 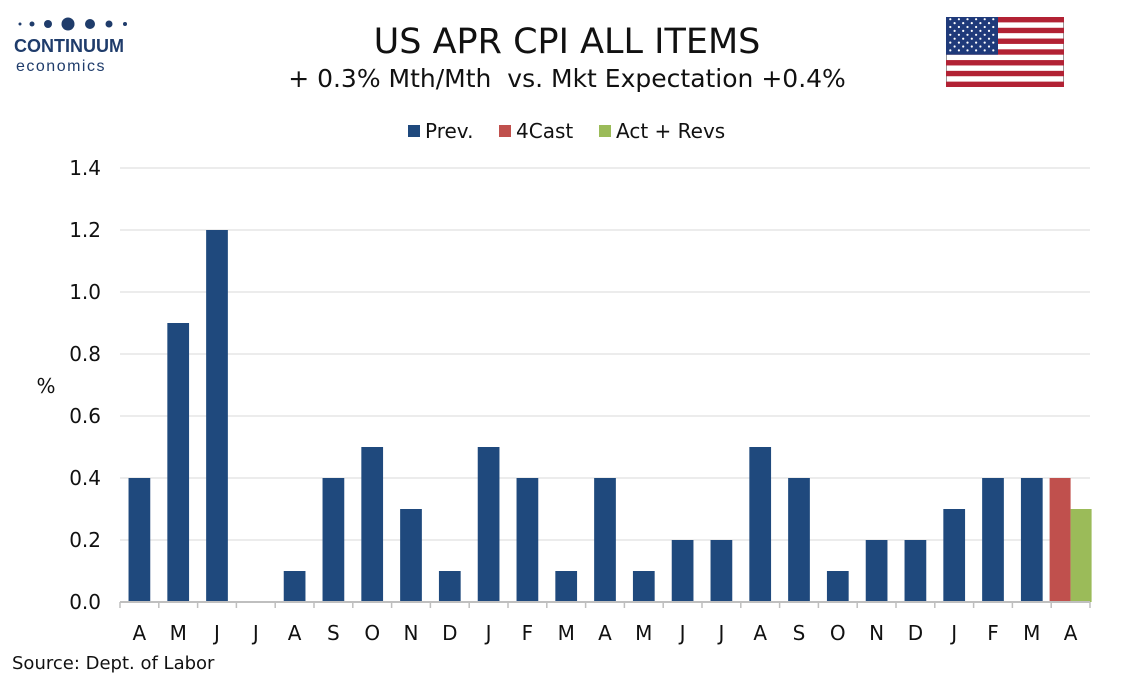 What do you see at coordinates (69, 46) in the screenshot?
I see `brand-name: CONTINUUM` at bounding box center [69, 46].